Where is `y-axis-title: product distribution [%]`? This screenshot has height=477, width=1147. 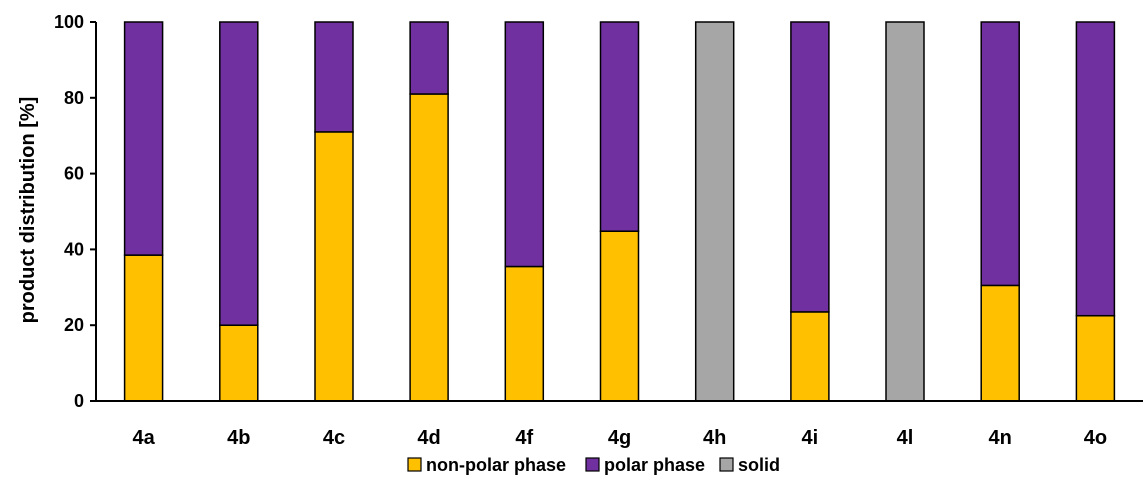 y-axis-title: product distribution [%] is located at coordinates (28, 210).